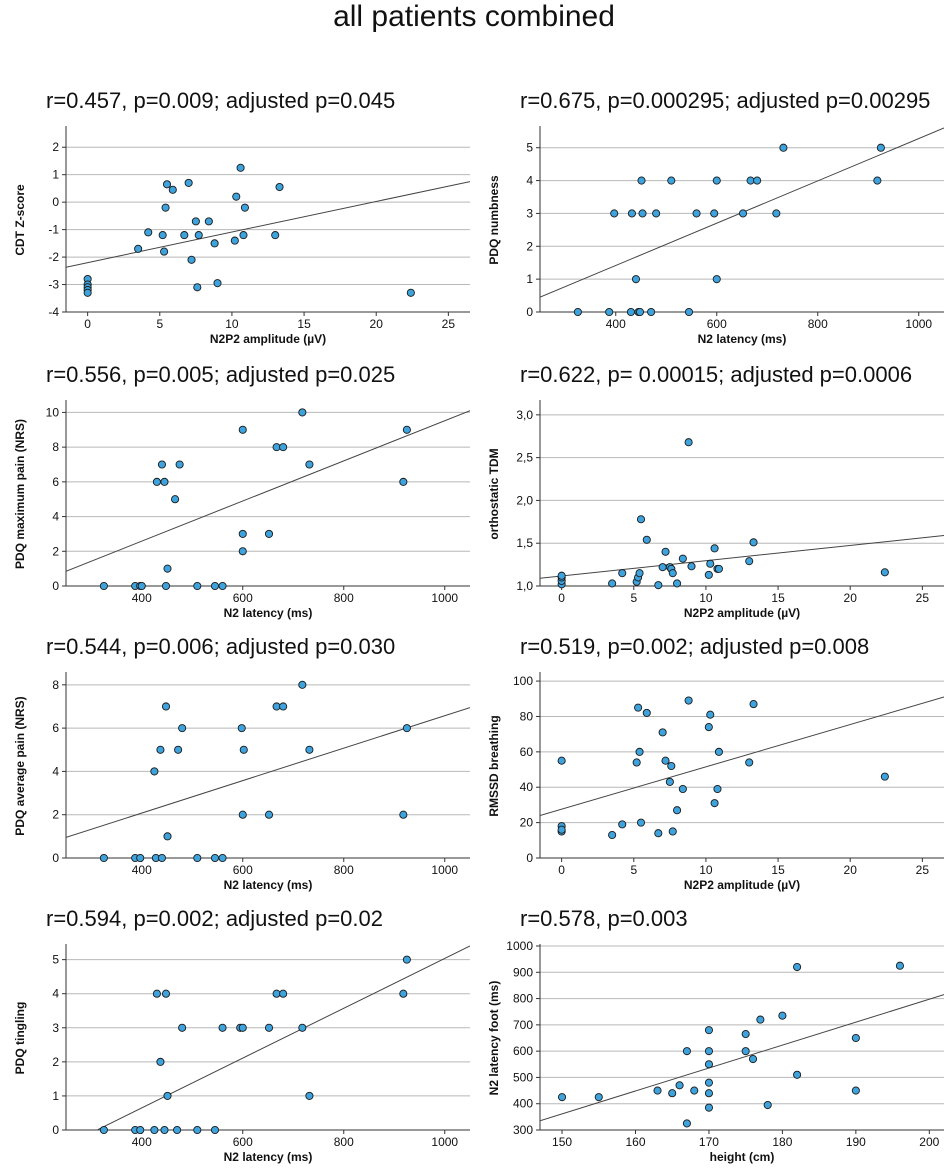  What do you see at coordinates (344, 1142) in the screenshot?
I see `x-tick-label: 800` at bounding box center [344, 1142].